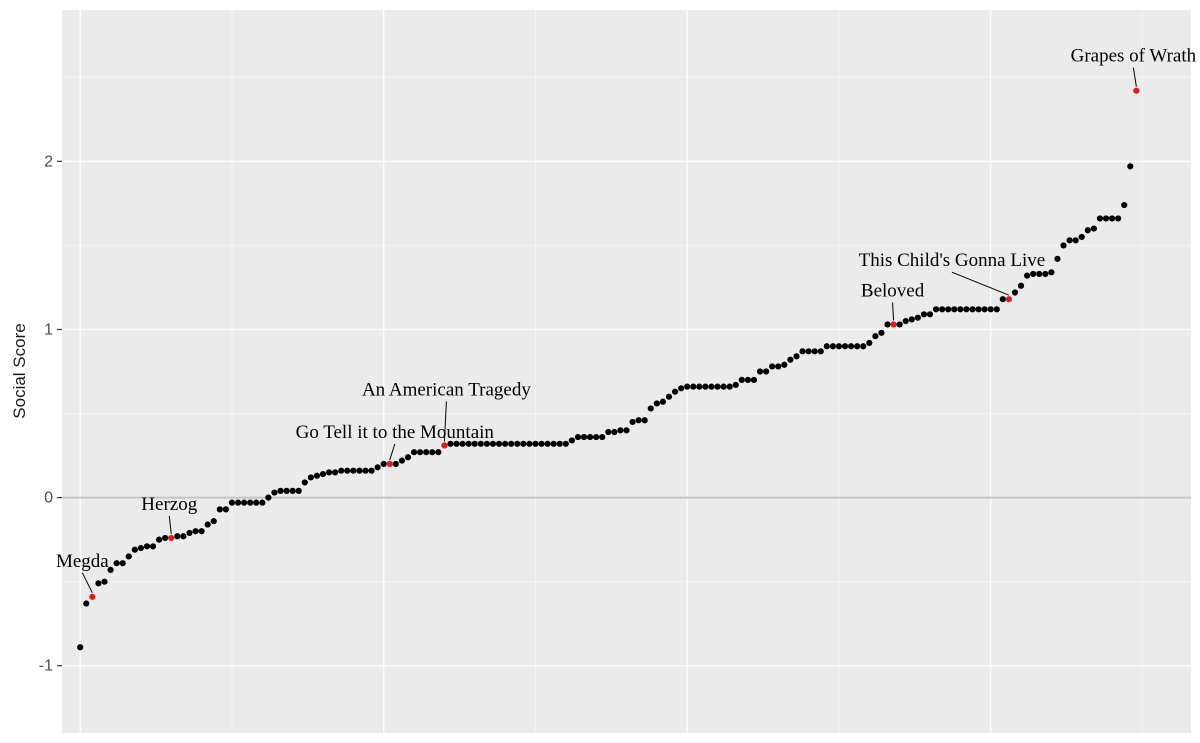 This screenshot has width=1200, height=743. I want to click on y-tick-label: 2, so click(48, 161).